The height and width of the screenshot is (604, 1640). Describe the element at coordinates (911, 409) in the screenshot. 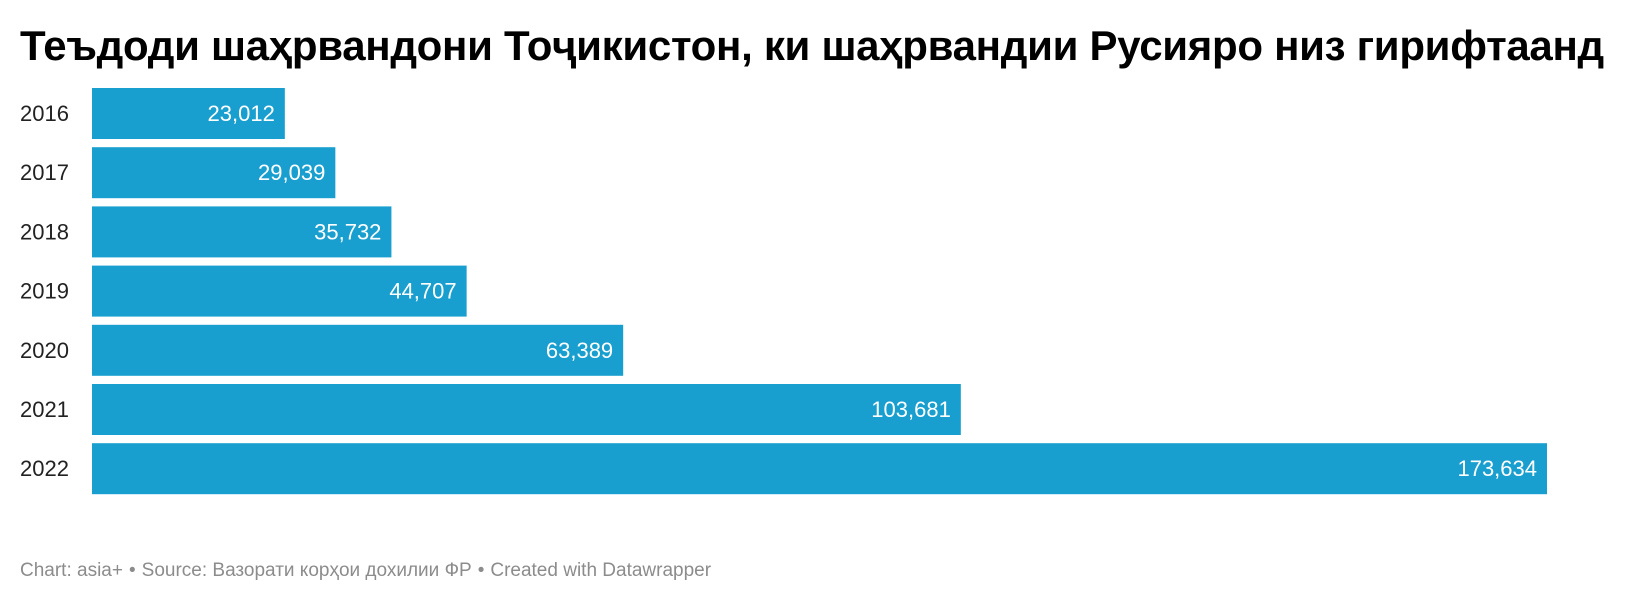

I see `value-label-2021: 103,681` at that location.